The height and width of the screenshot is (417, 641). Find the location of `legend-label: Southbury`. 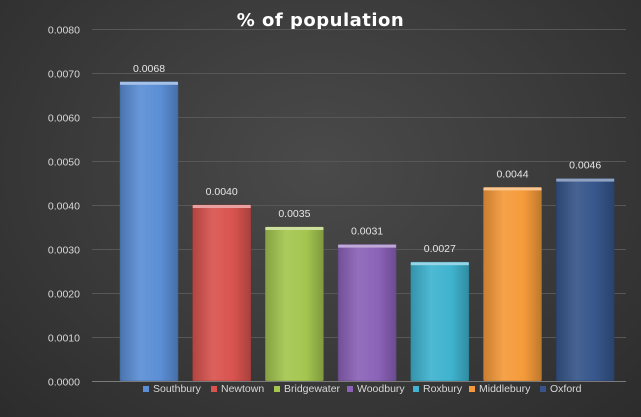

legend-label: Southbury is located at coordinates (177, 389).